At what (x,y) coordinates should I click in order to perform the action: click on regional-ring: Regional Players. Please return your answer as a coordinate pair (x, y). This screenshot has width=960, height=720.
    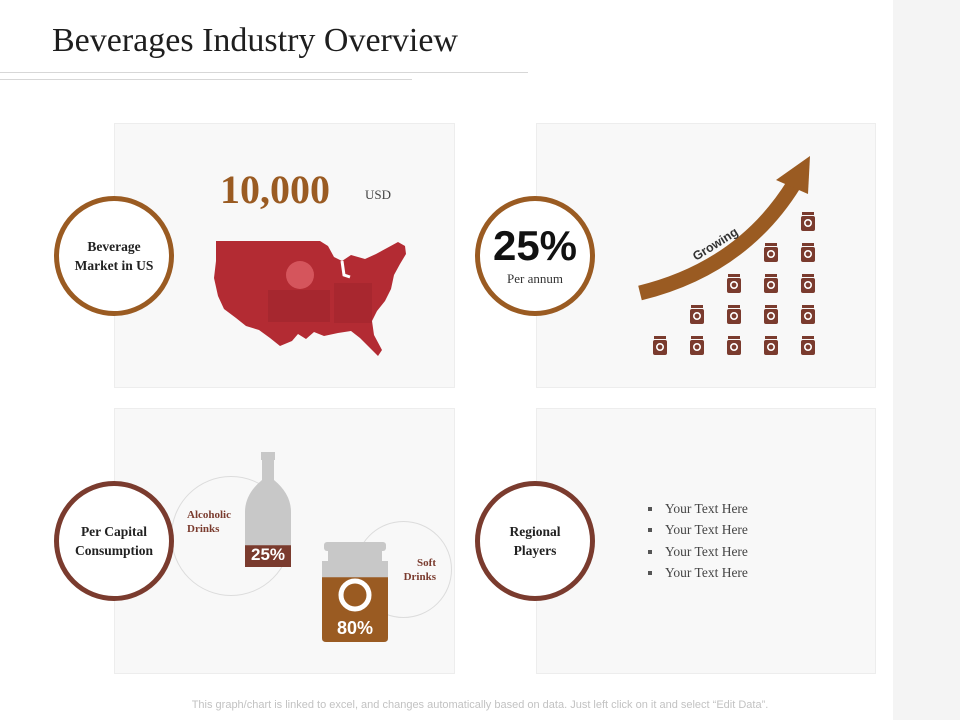
    Looking at the image, I should click on (535, 541).